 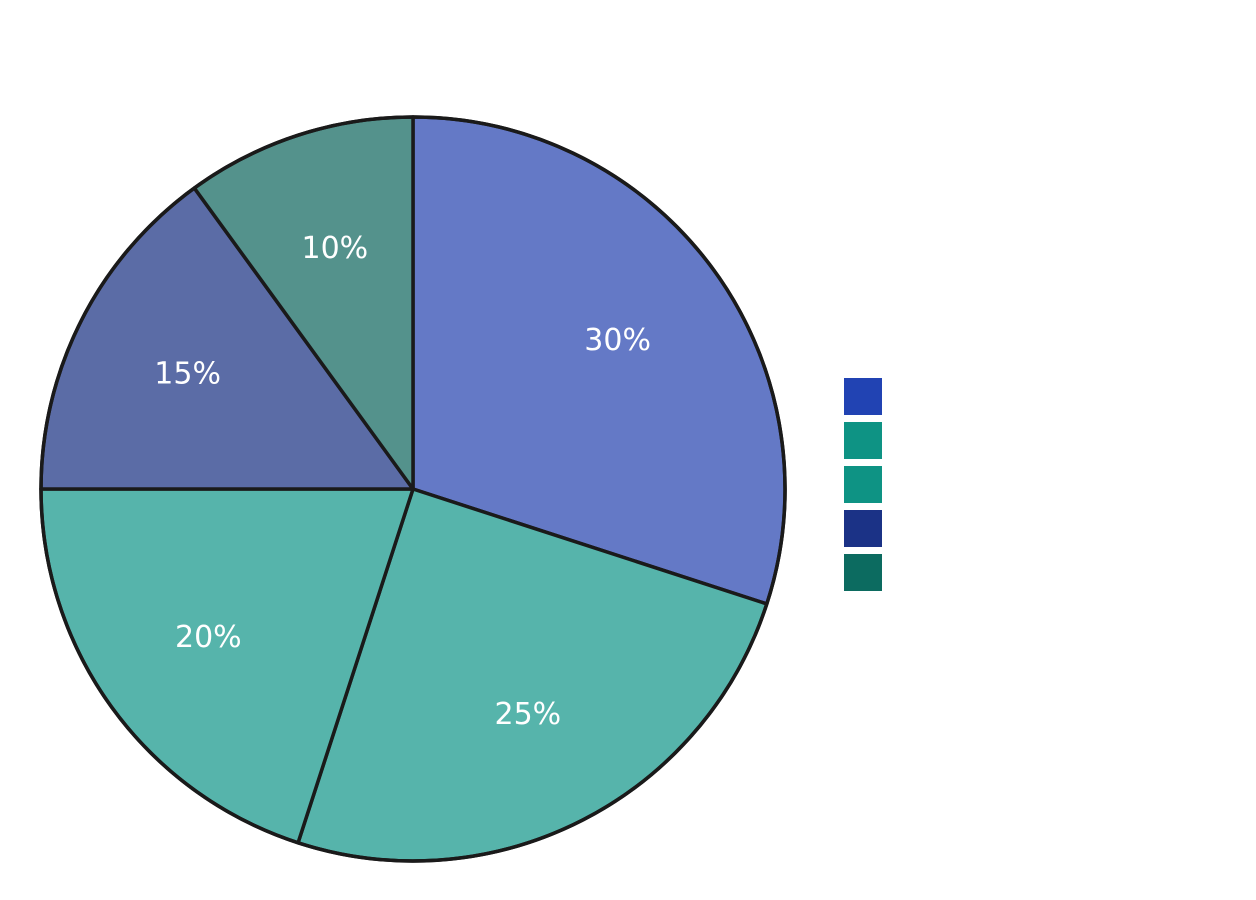 I want to click on legend, so click(x=863, y=484).